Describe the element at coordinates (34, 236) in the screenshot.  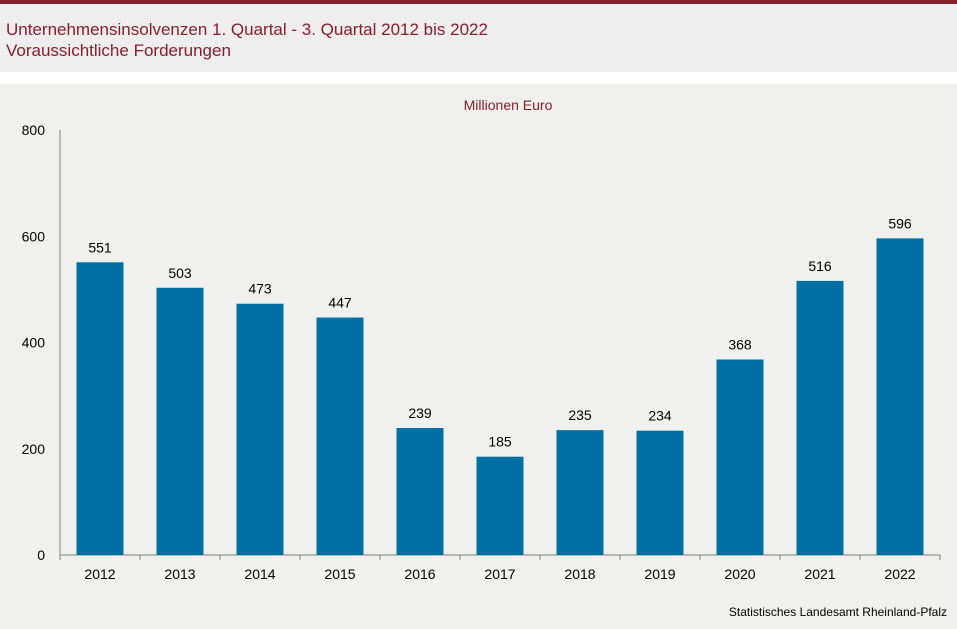
I see `y-tick-label: 600` at that location.